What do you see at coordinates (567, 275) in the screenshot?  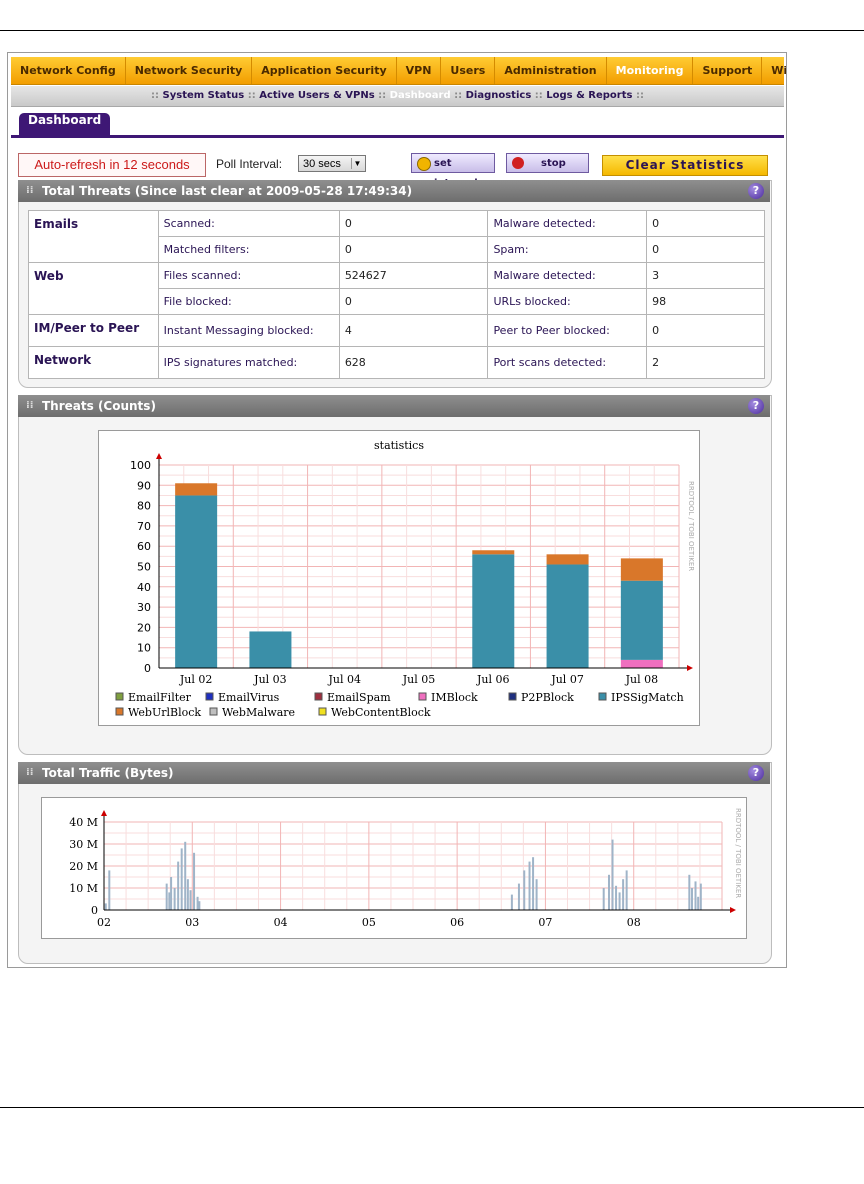 I see `threat-label: Malware detected:` at bounding box center [567, 275].